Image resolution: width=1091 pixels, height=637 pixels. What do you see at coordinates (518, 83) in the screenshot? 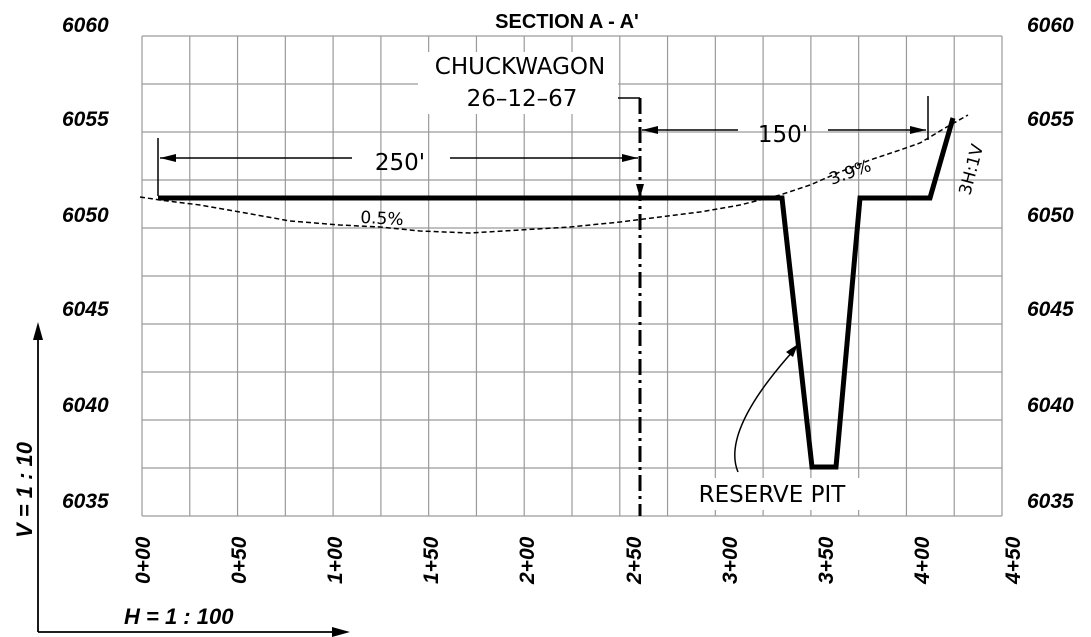
I see `well-label-mask` at bounding box center [518, 83].